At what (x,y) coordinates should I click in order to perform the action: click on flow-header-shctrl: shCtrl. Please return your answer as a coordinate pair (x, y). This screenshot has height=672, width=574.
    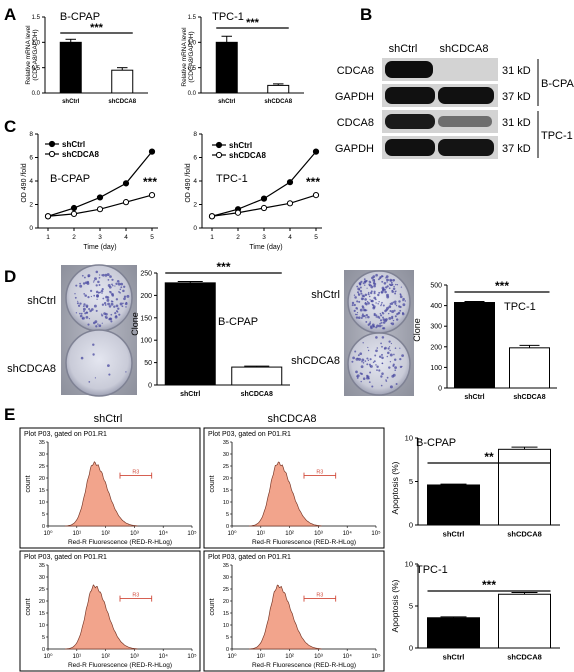
    Looking at the image, I should click on (108, 419).